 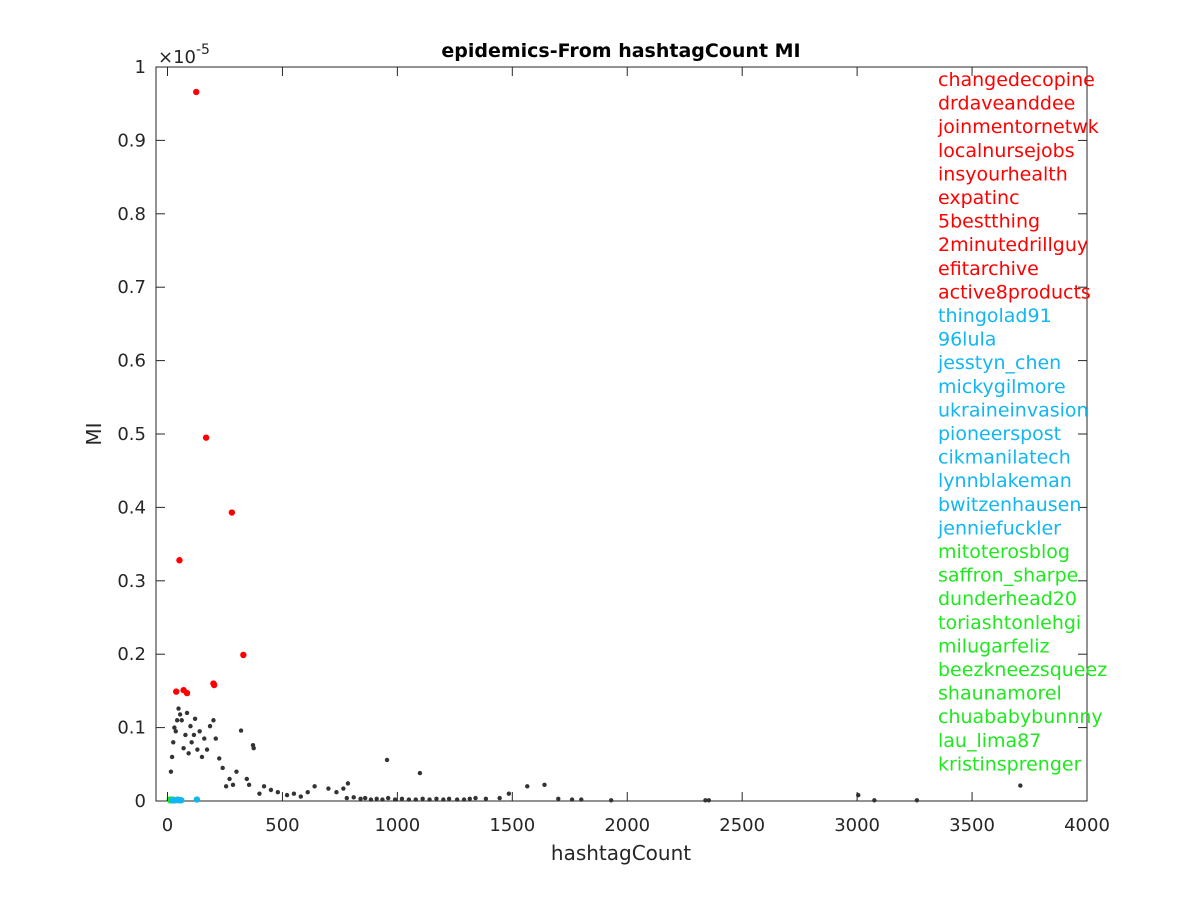 I want to click on label-entry: lynnblakeman, so click(x=1005, y=481).